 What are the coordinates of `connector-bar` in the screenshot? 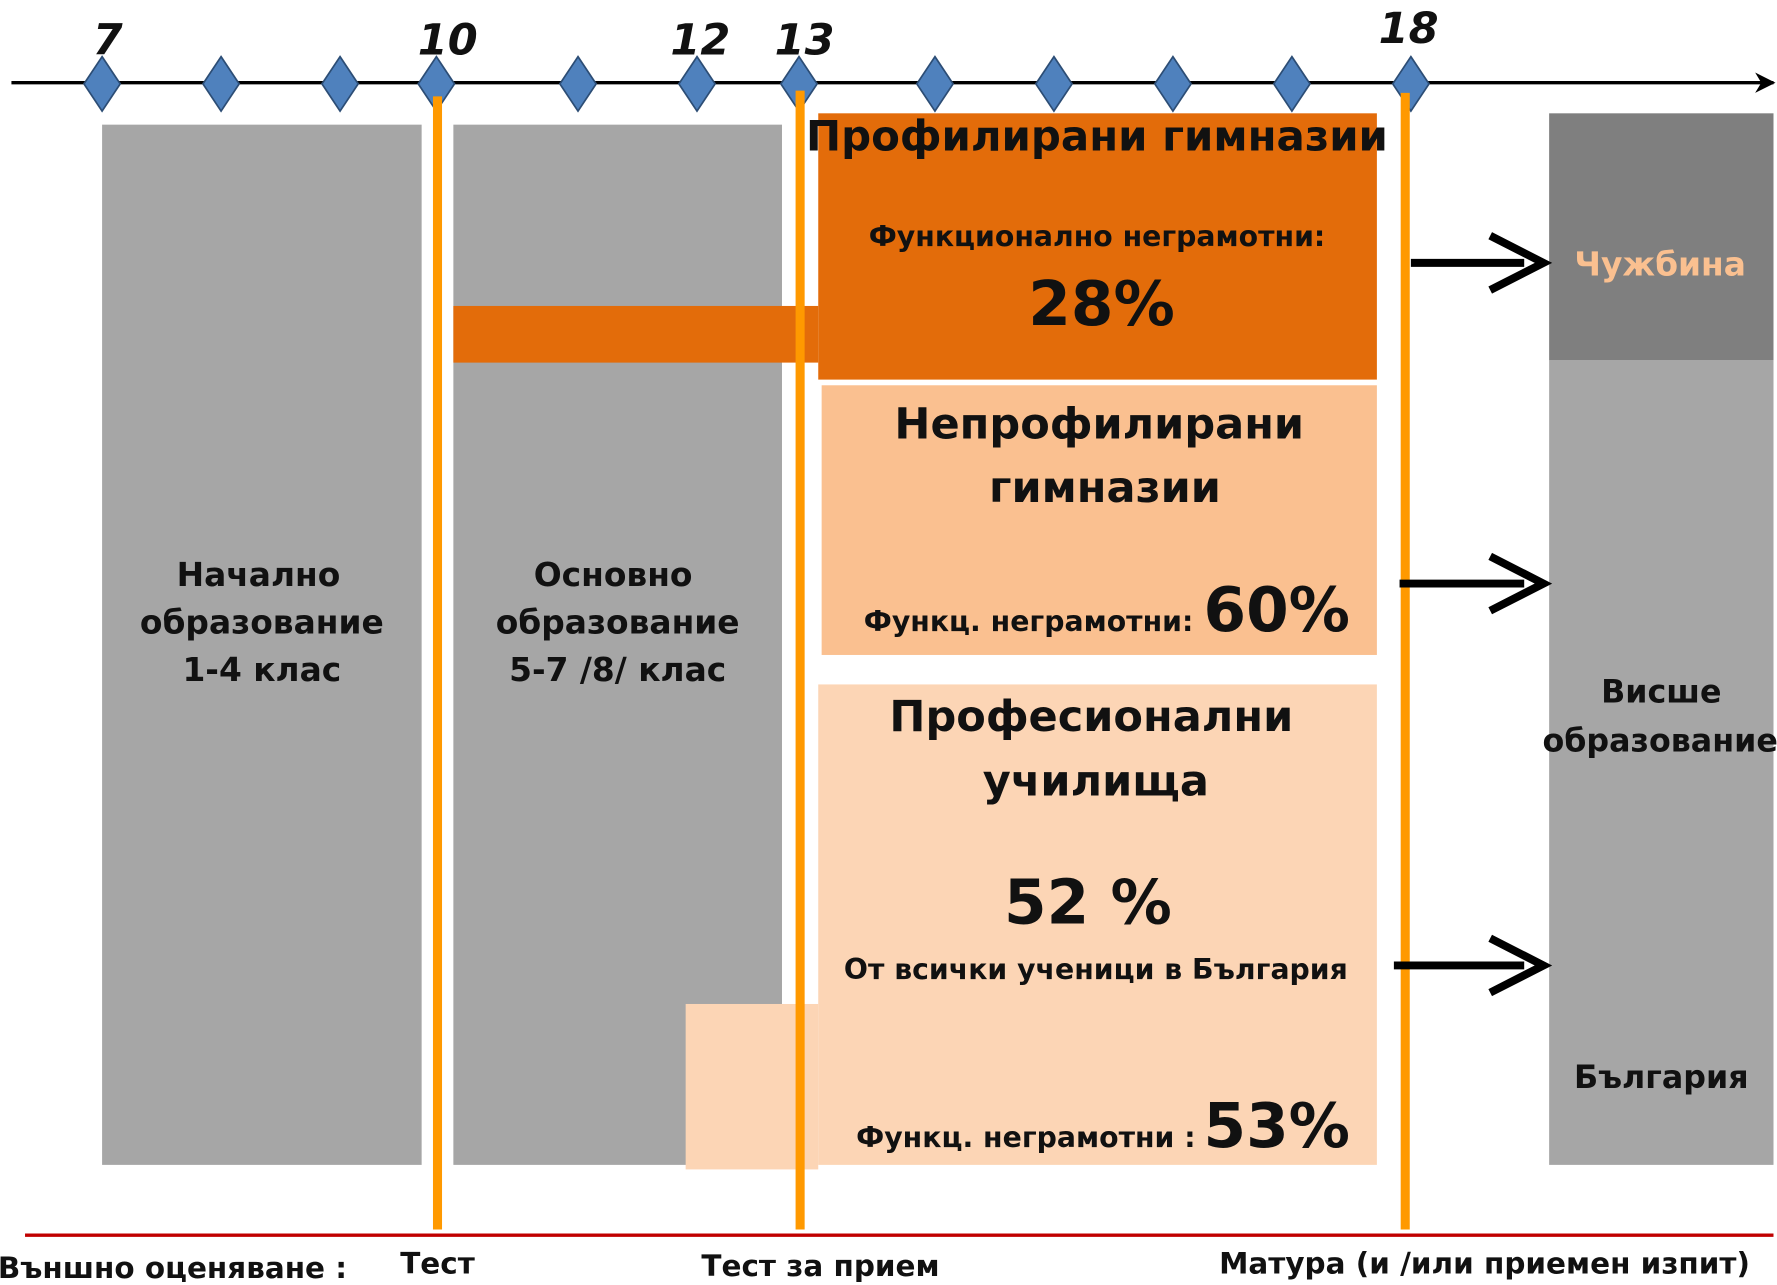 It's located at (636, 334).